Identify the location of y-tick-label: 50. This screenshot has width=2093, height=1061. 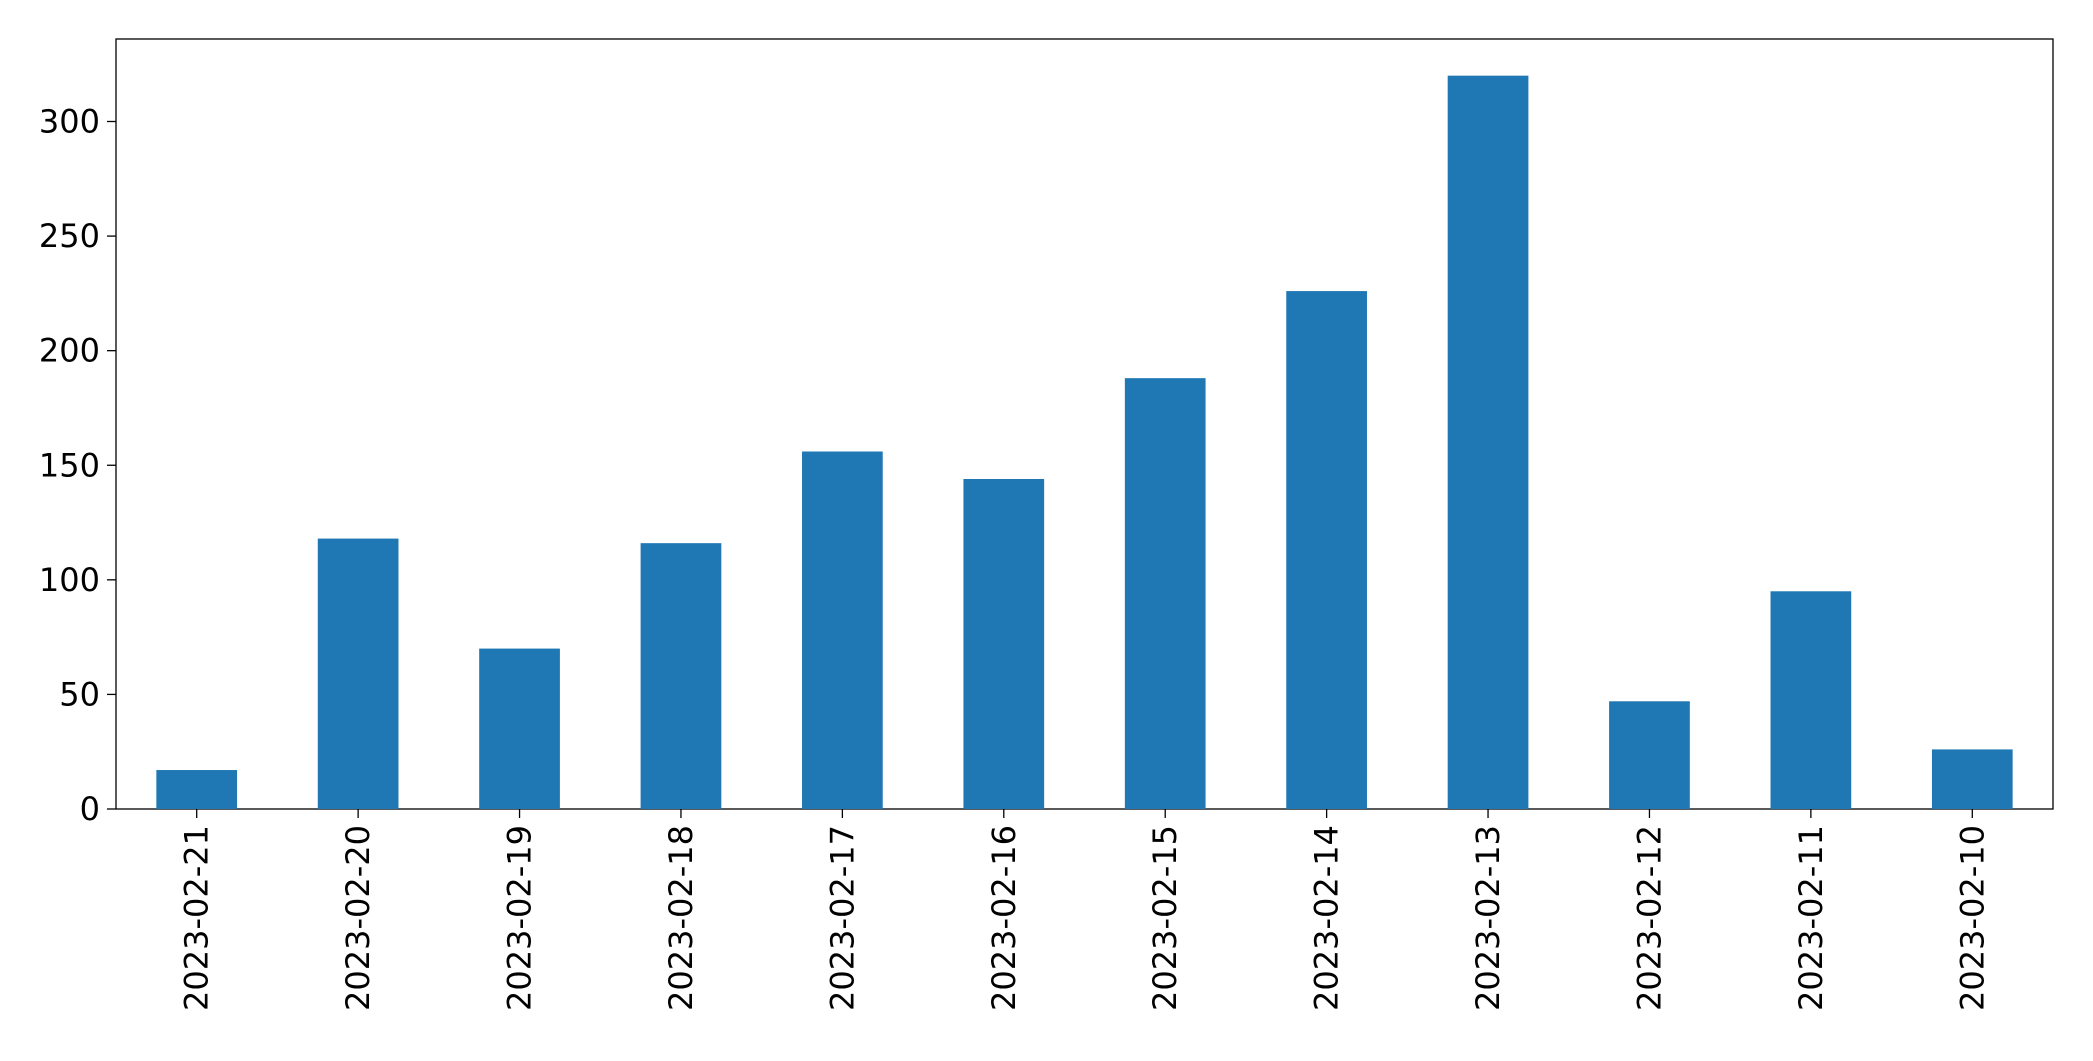
(79, 694).